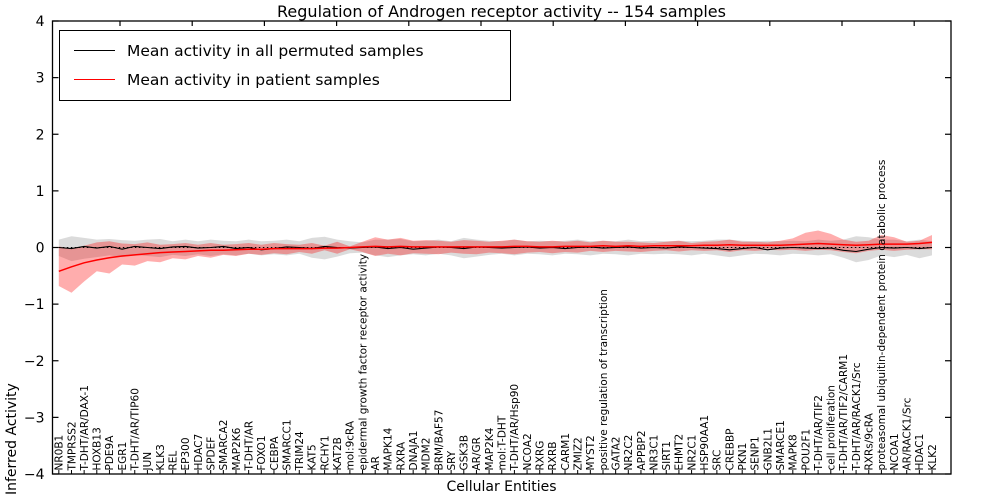 The image size is (1000, 500). I want to click on x-tick-label: RCHY1, so click(325, 452).